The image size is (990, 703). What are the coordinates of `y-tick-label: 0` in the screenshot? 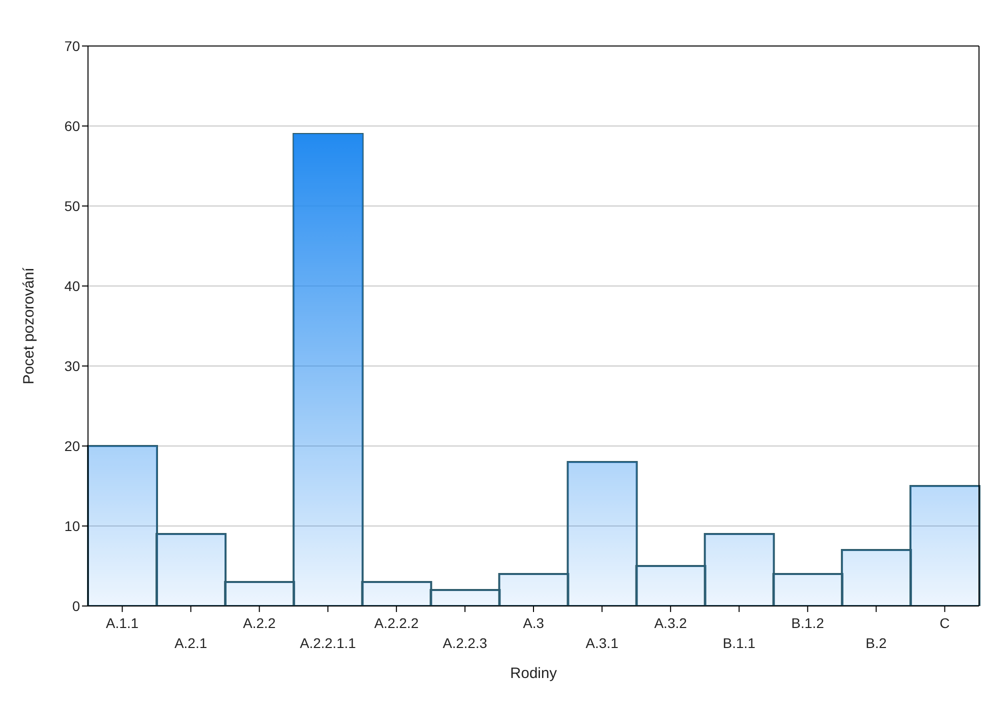 It's located at (76, 606).